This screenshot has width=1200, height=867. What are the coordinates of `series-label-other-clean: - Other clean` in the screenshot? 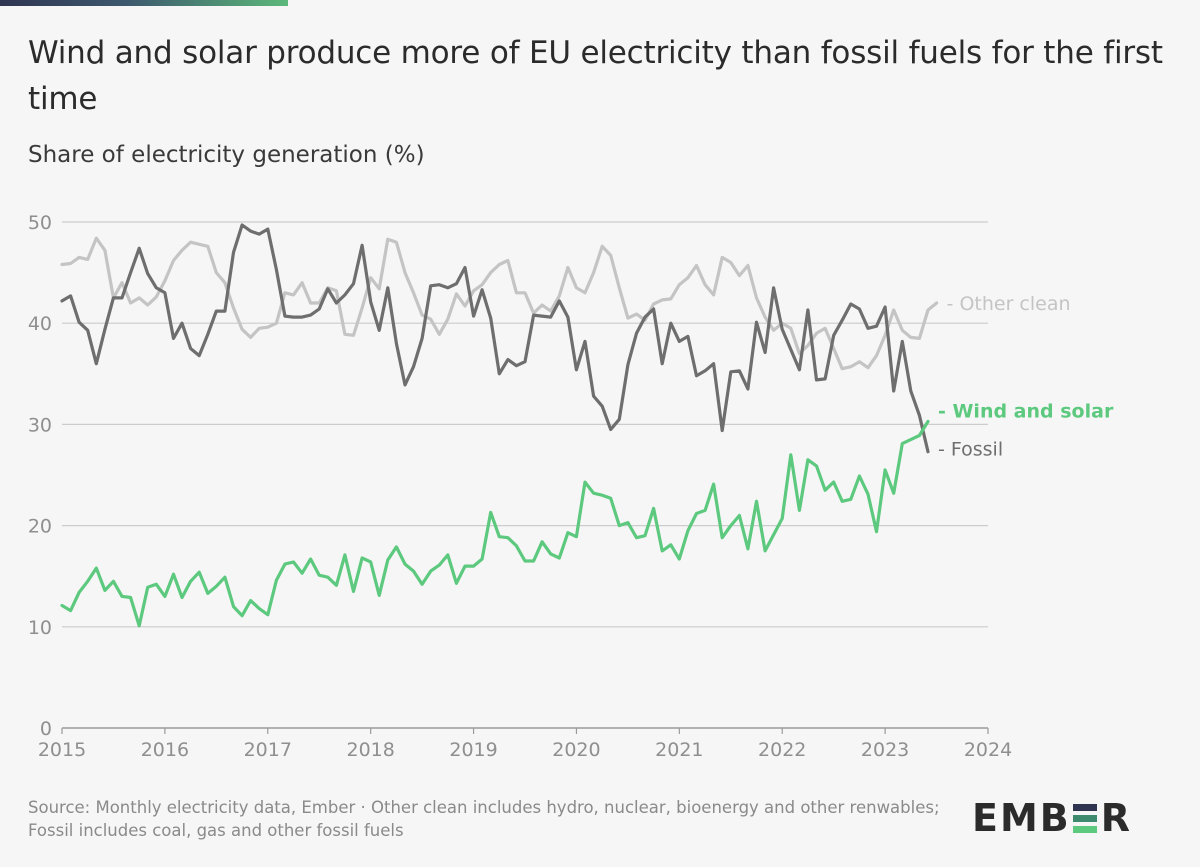 It's located at (1009, 304).